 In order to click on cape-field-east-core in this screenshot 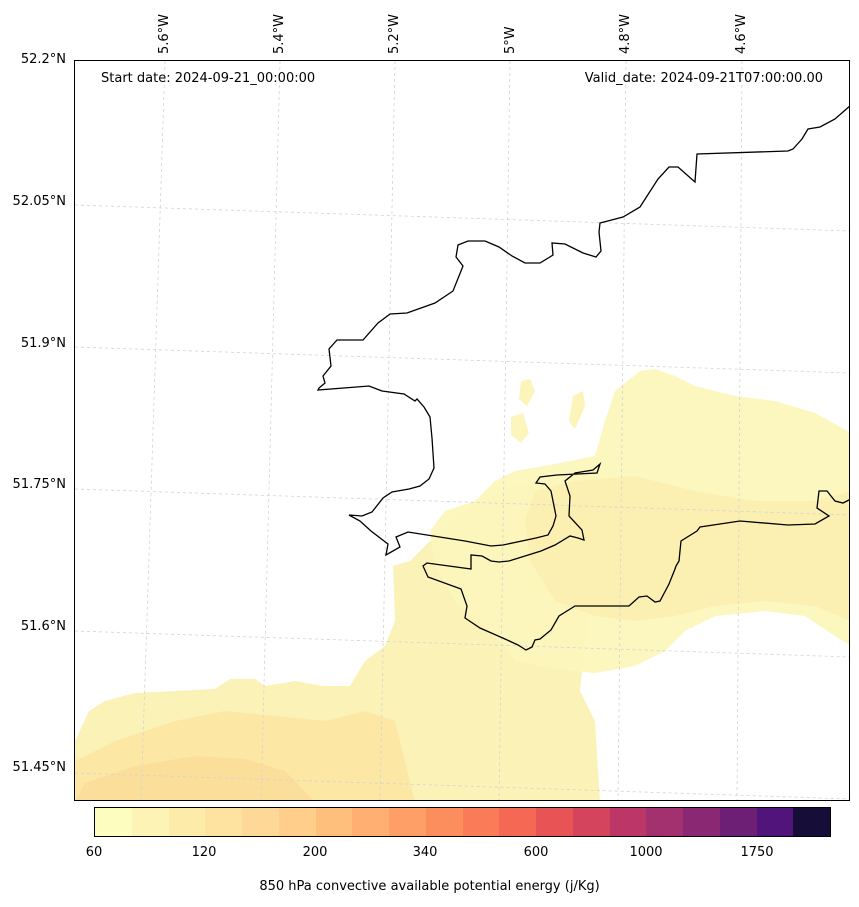, I will do `click(687, 548)`.